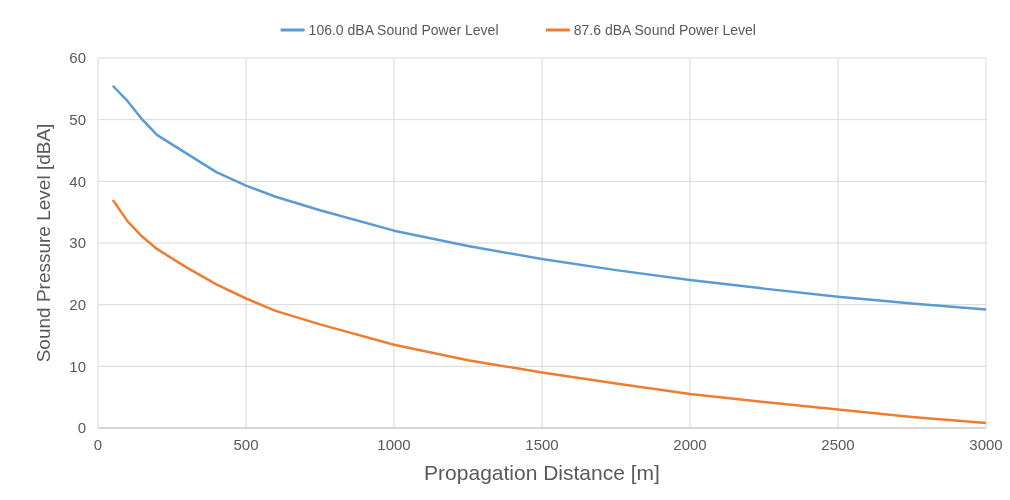 The height and width of the screenshot is (500, 1010). I want to click on x-tick-label: 1000, so click(394, 444).